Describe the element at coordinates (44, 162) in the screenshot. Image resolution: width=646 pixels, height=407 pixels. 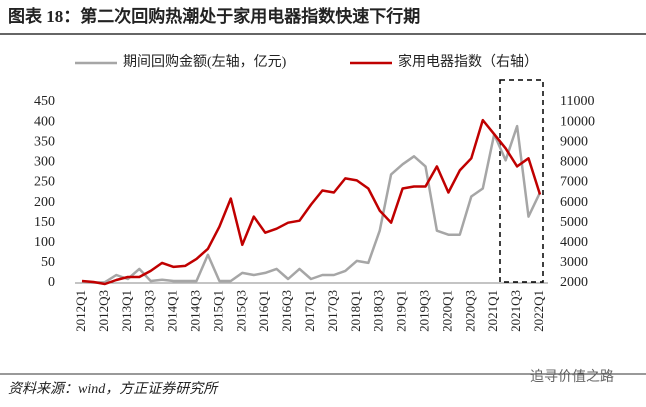
I see `y-tick-label: 300` at that location.